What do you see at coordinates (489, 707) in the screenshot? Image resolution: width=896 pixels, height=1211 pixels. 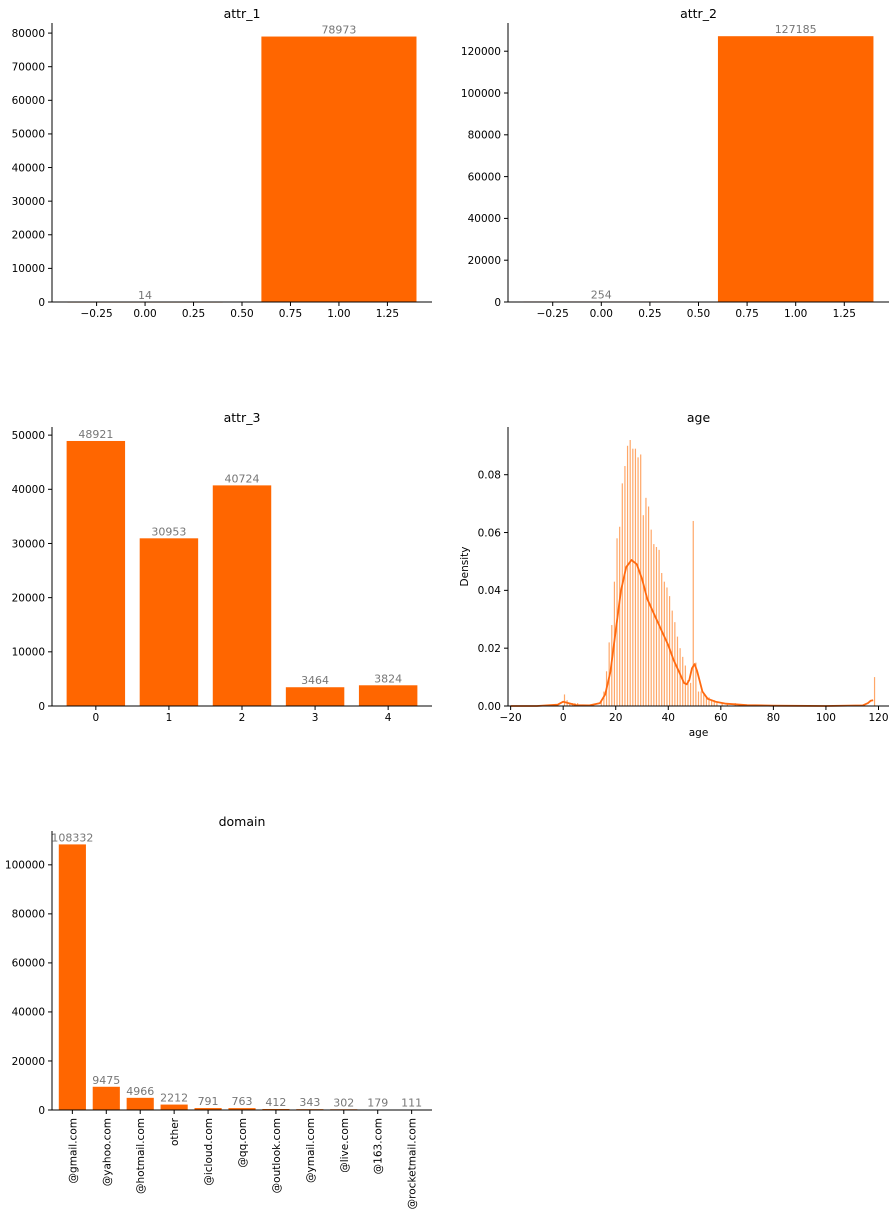 I see `y-tick-label: 0.00` at bounding box center [489, 707].